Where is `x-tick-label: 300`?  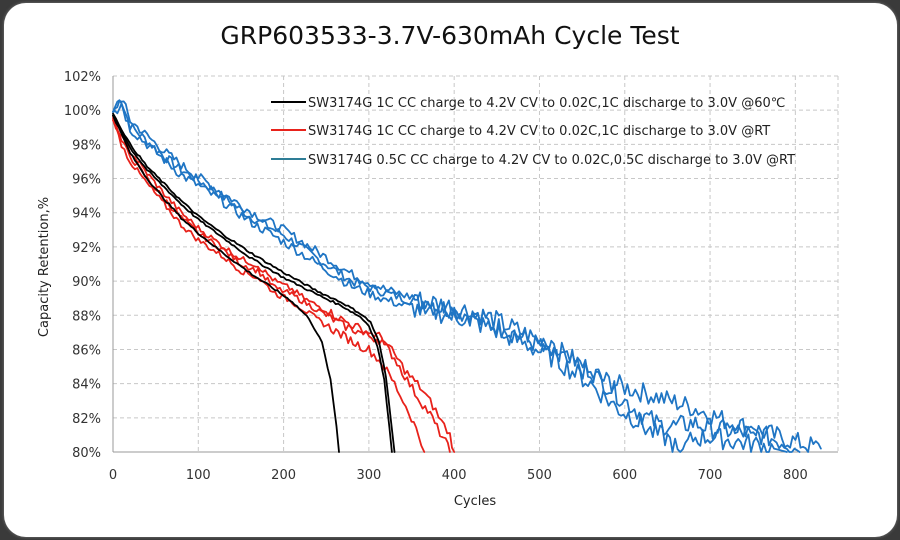 x-tick-label: 300 is located at coordinates (368, 475).